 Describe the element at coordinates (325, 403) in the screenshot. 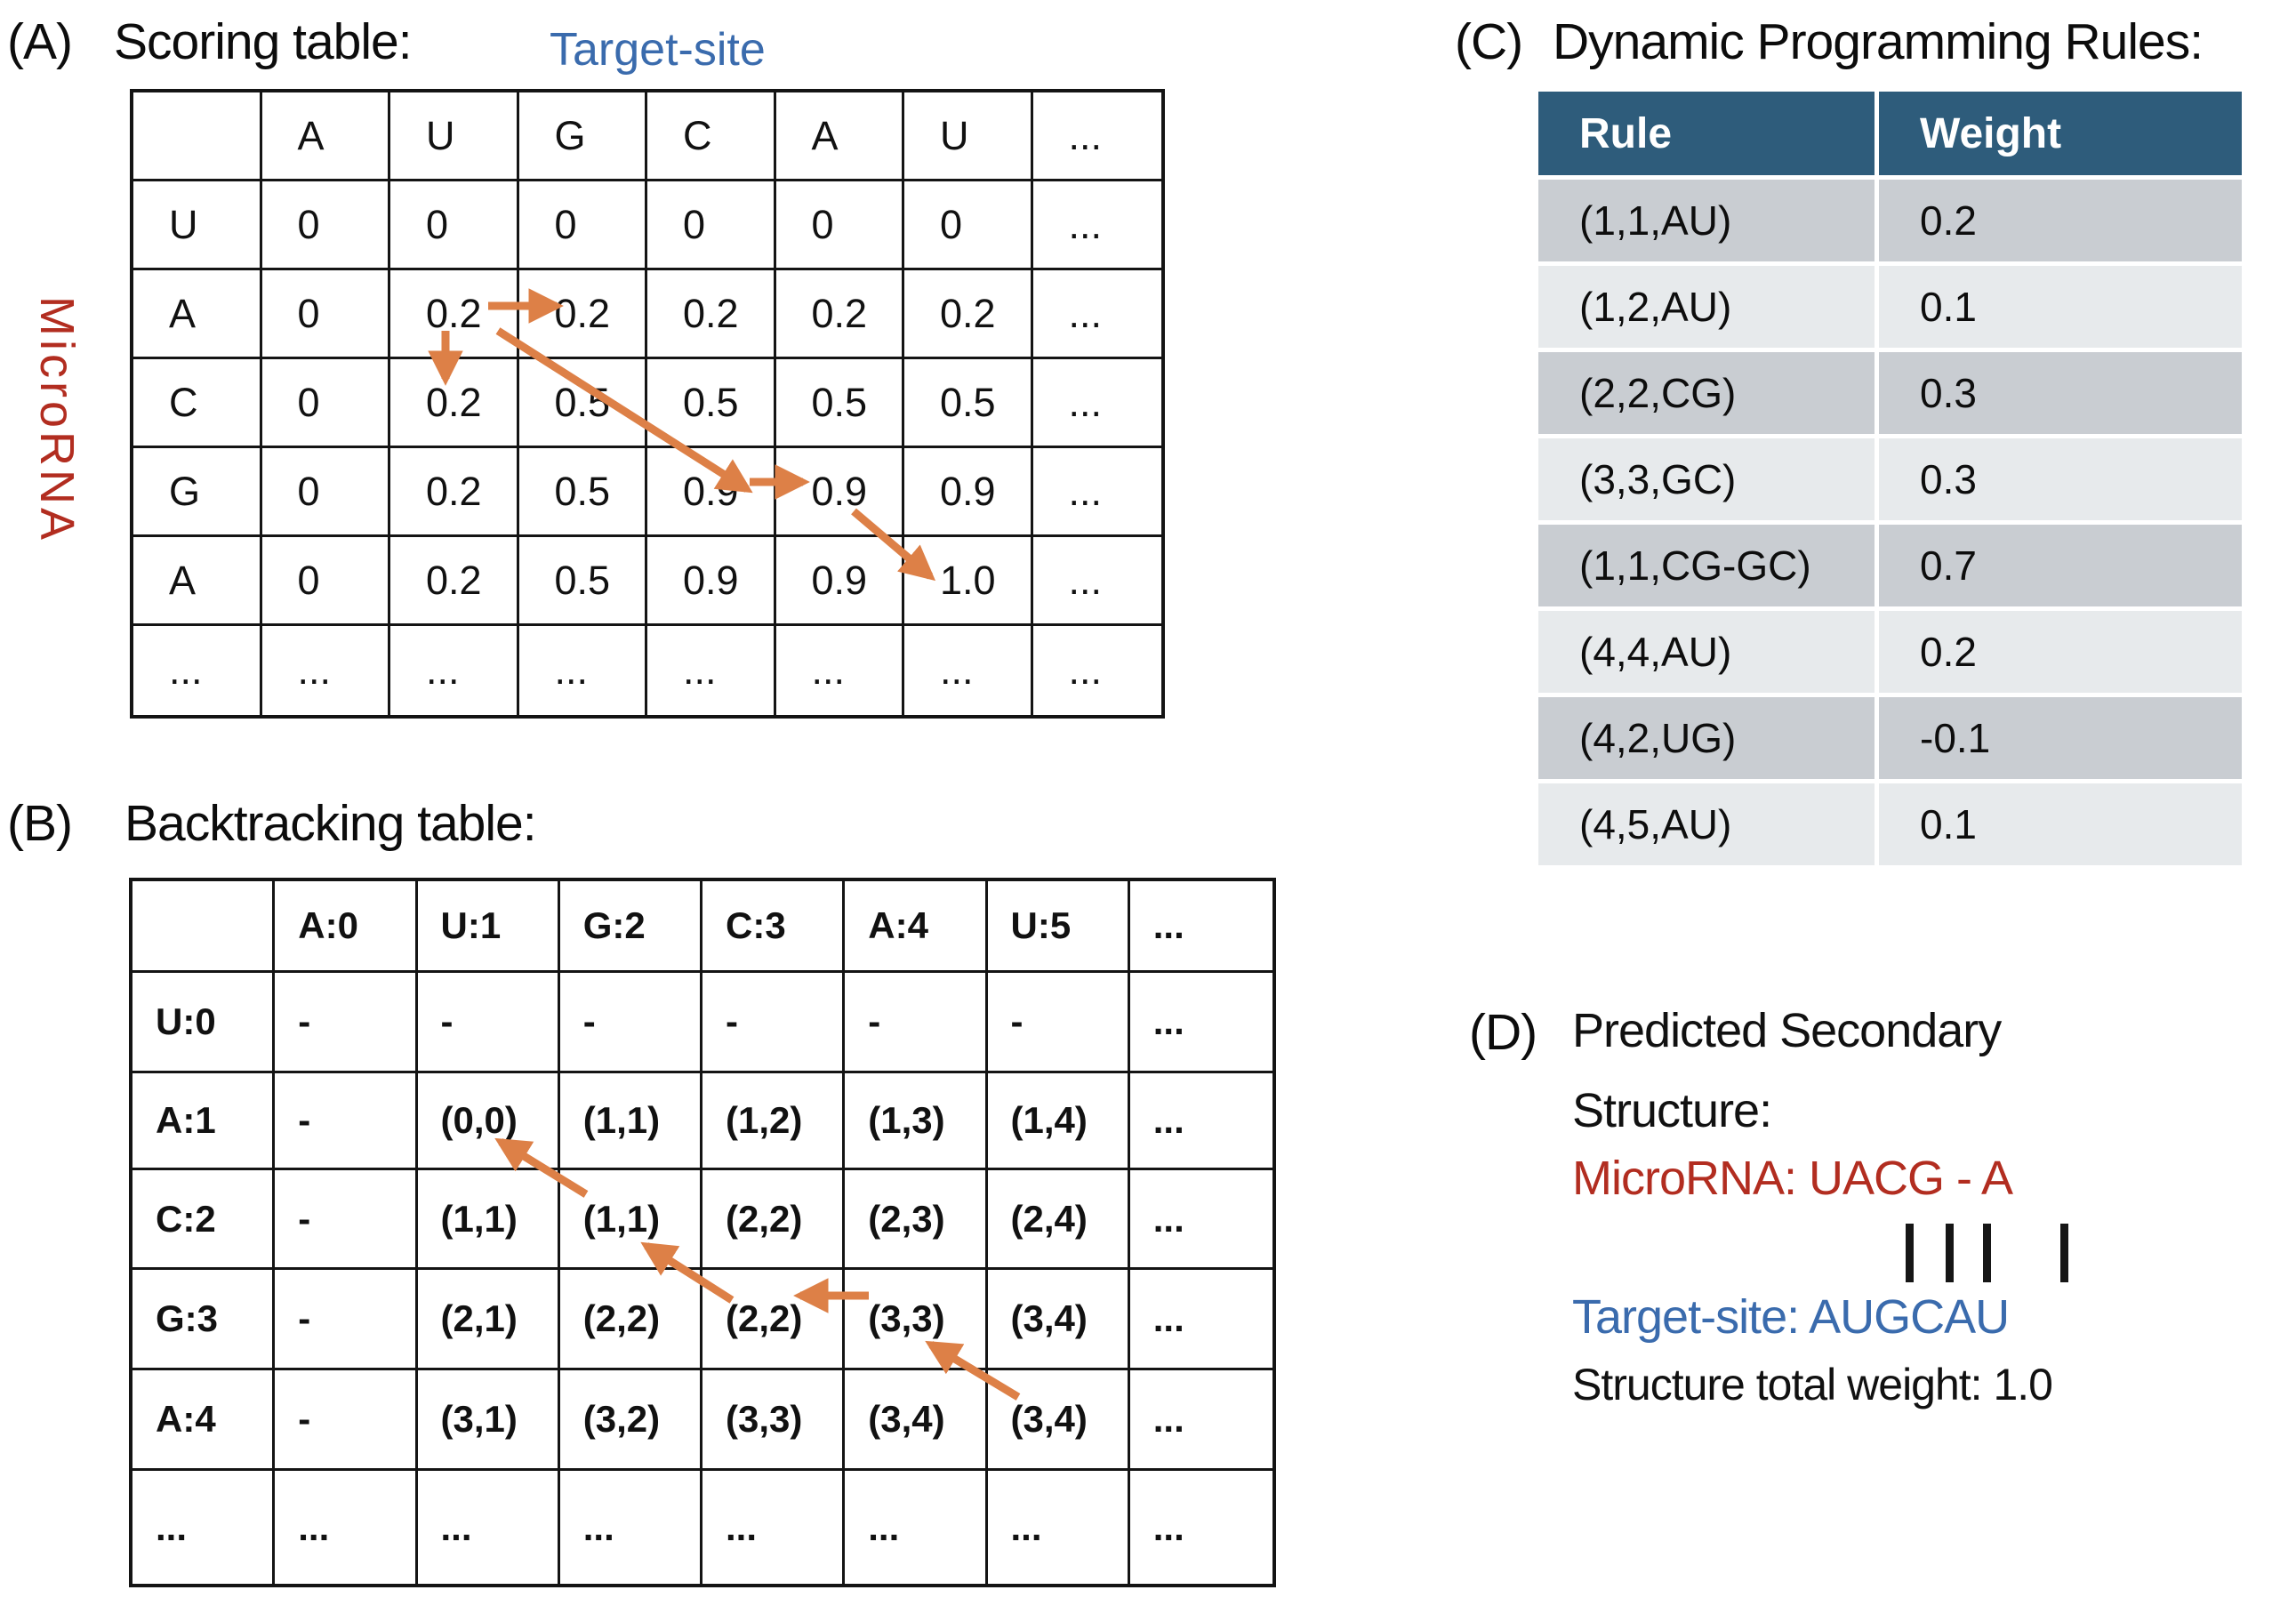

I see `scoring-cell-r3c1: 0` at that location.